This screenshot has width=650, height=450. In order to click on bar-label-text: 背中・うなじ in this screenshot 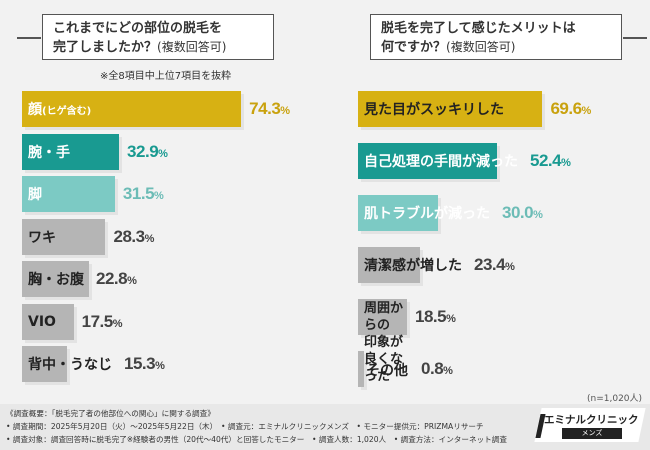, I will do `click(70, 365)`.